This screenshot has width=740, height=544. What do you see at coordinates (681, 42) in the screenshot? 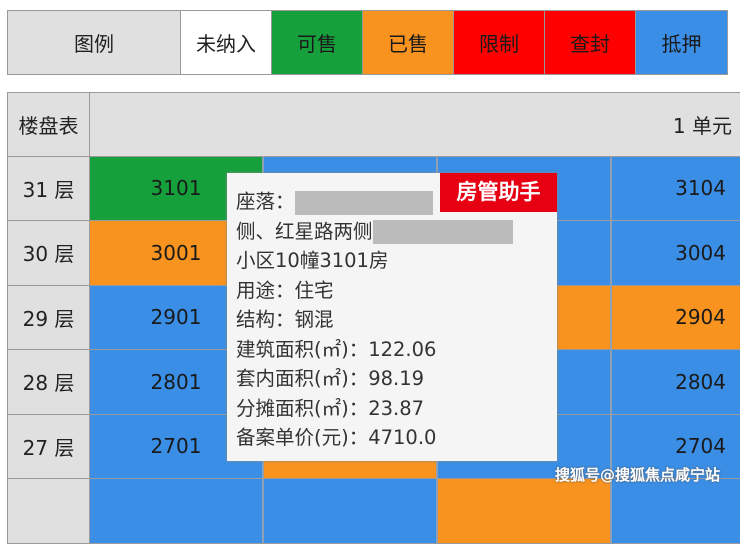
I see `legend-item: 抵押` at bounding box center [681, 42].